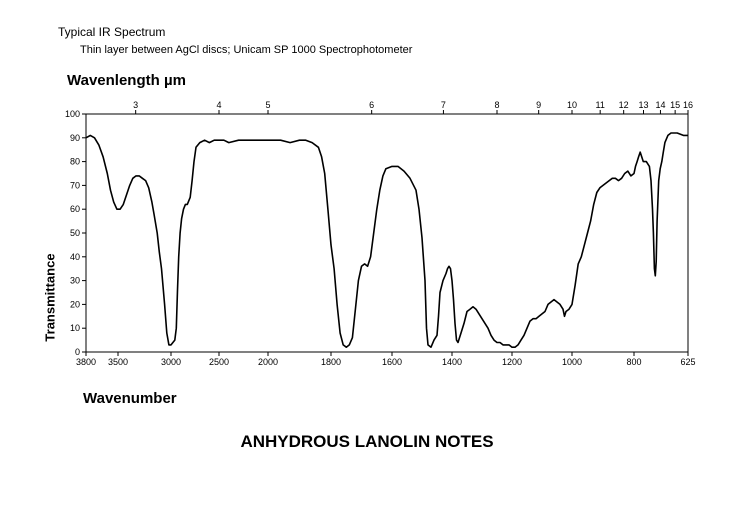 The width and height of the screenshot is (734, 520). What do you see at coordinates (331, 362) in the screenshot?
I see `x-tick-label: 1800` at bounding box center [331, 362].